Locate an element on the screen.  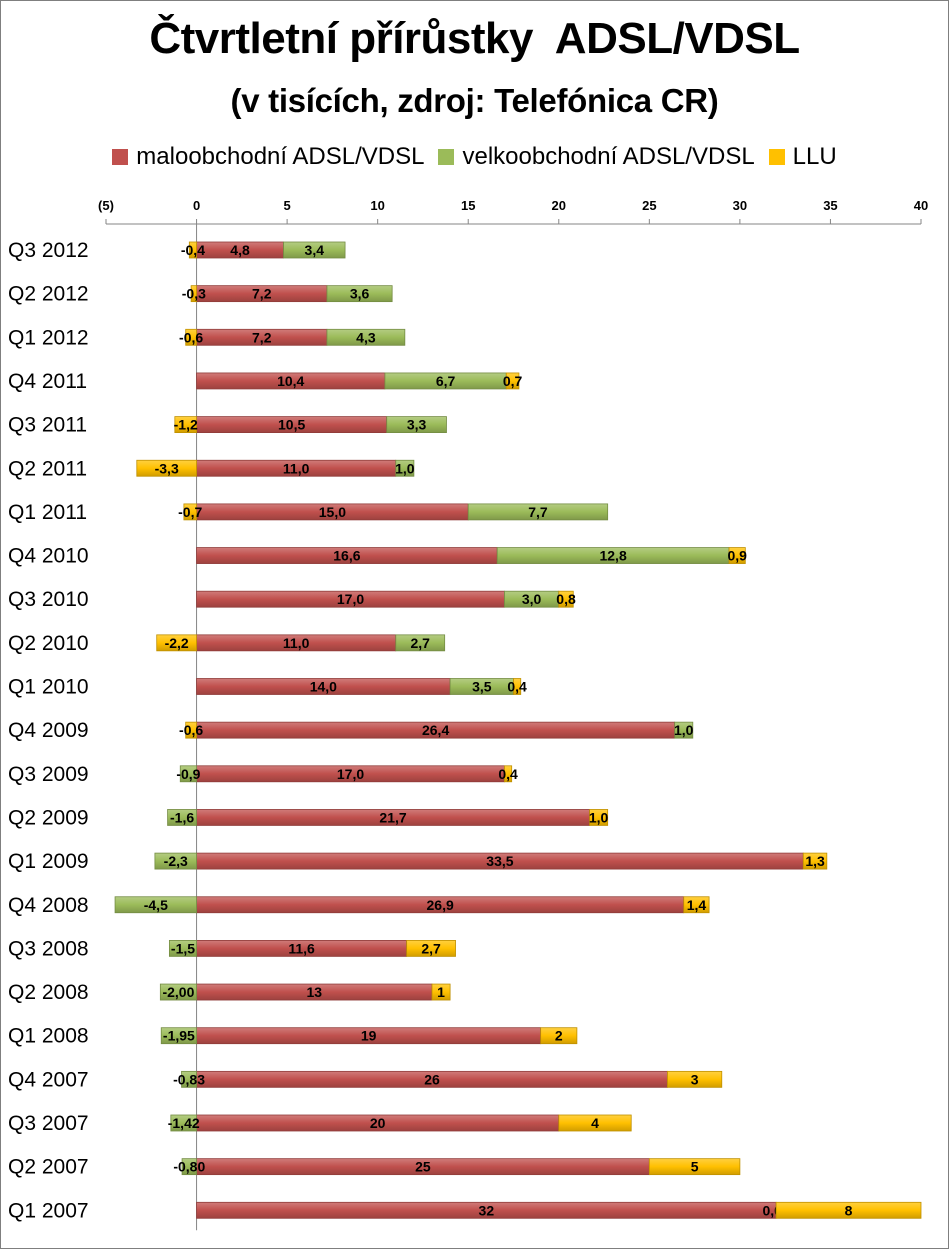
data-label: 12,8 is located at coordinates (612, 556).